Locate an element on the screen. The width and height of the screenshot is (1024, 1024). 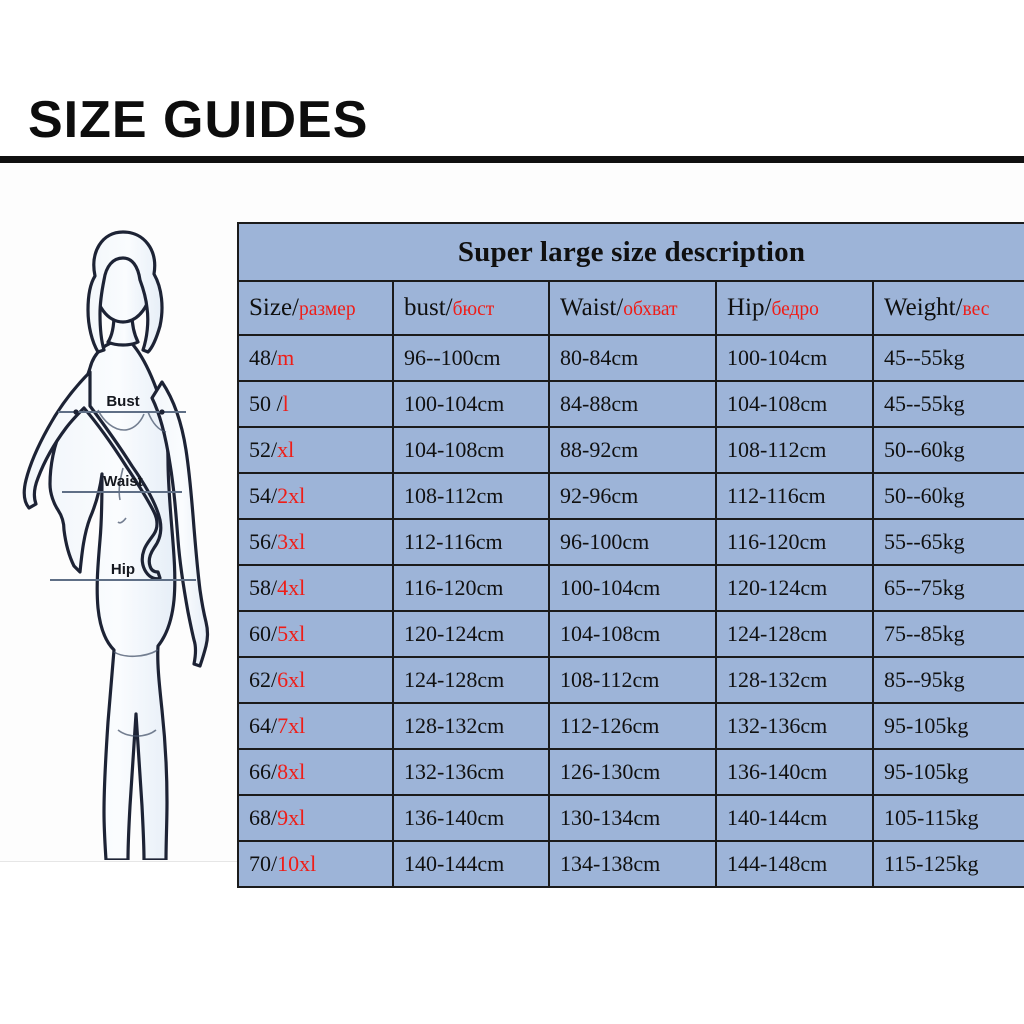
column-header-waist: Waist/обхват is located at coordinates (632, 308).